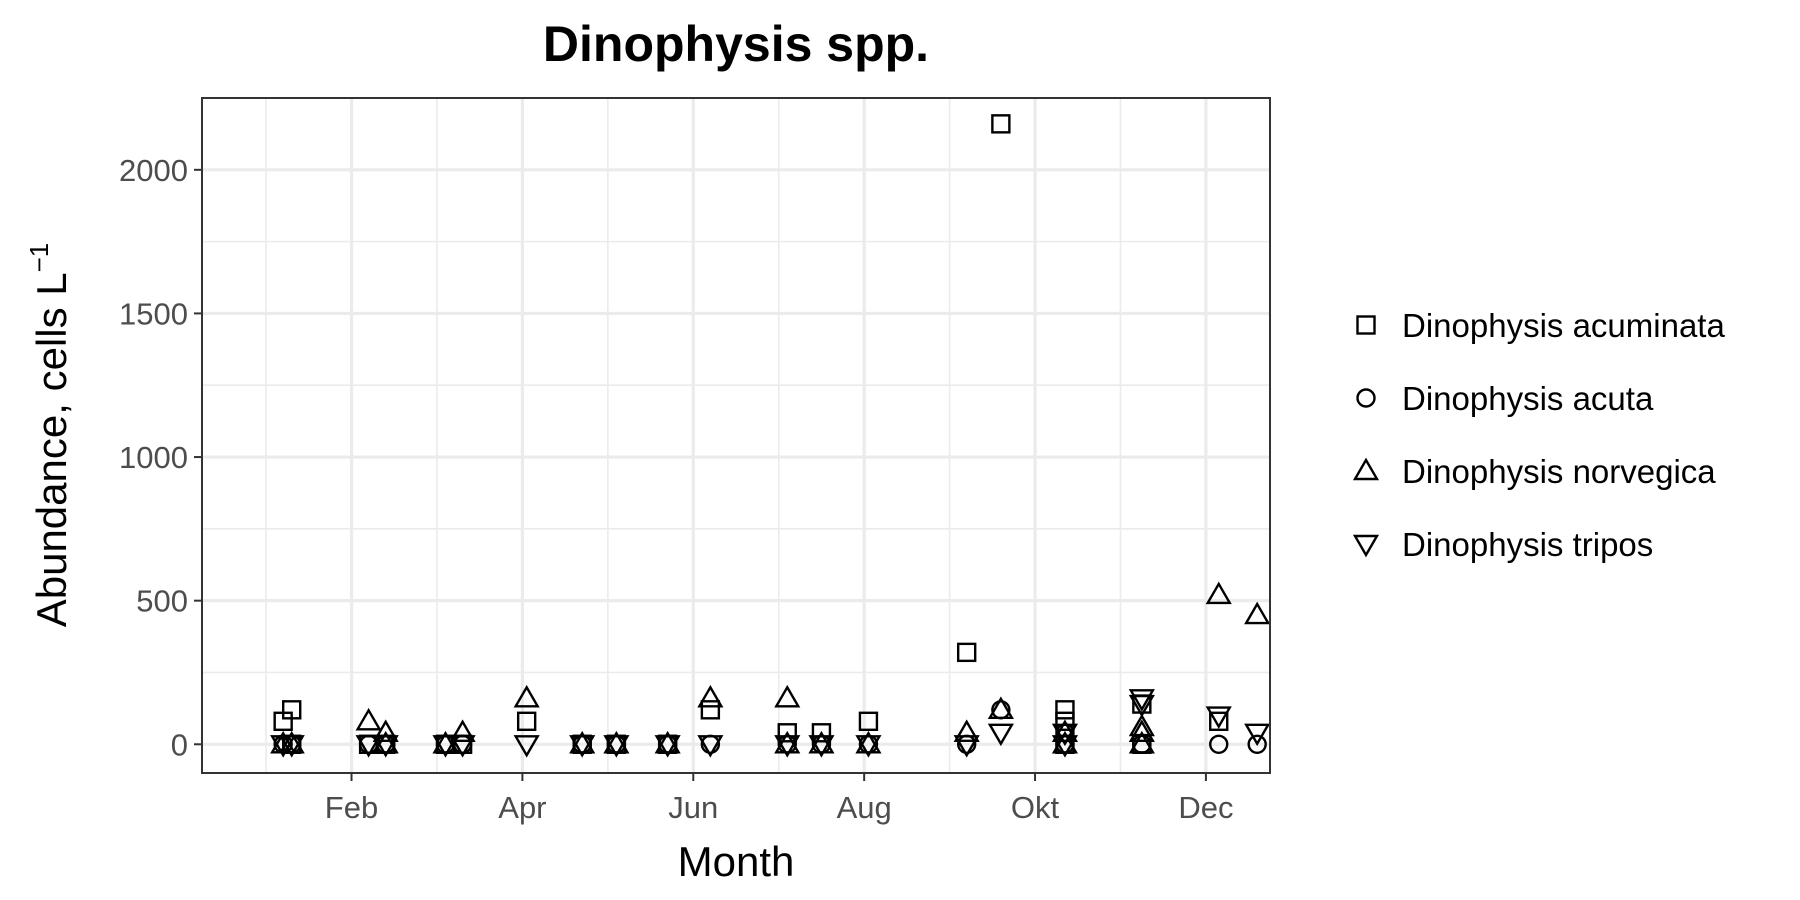 The height and width of the screenshot is (900, 1800). What do you see at coordinates (351, 807) in the screenshot?
I see `x-tick-label: Feb` at bounding box center [351, 807].